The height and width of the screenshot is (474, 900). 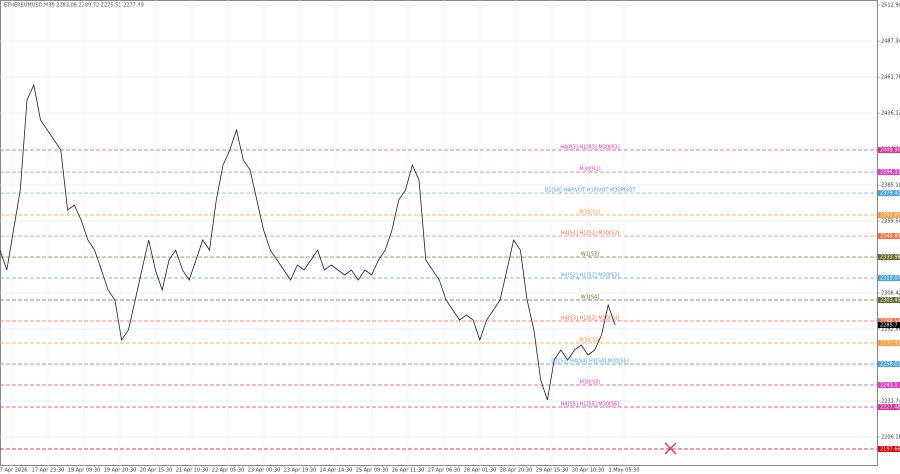 I want to click on level-label: M30[S5], so click(x=590, y=383).